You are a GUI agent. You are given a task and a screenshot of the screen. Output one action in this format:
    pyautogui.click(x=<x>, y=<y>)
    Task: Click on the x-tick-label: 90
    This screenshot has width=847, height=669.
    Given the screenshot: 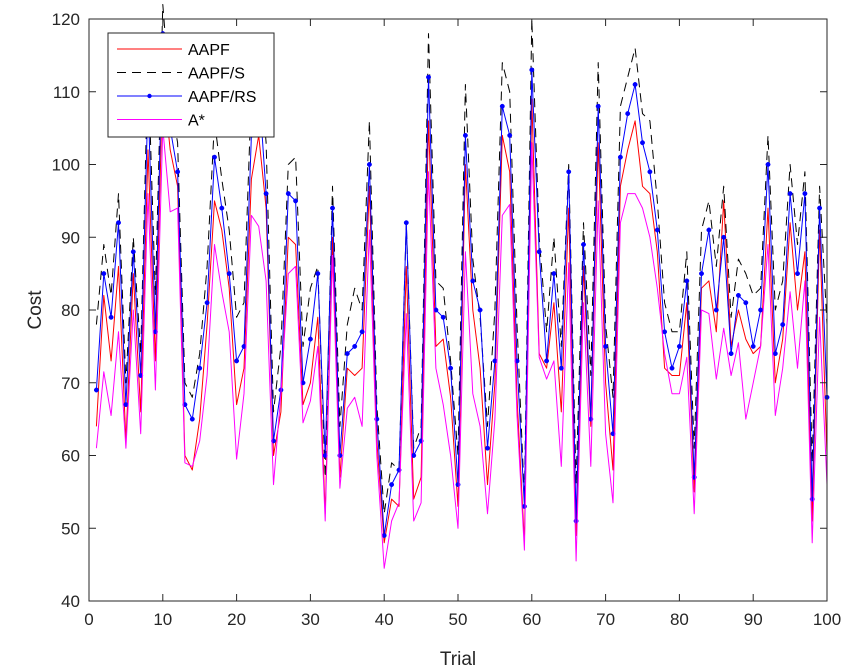 What is the action you would take?
    pyautogui.click(x=753, y=619)
    